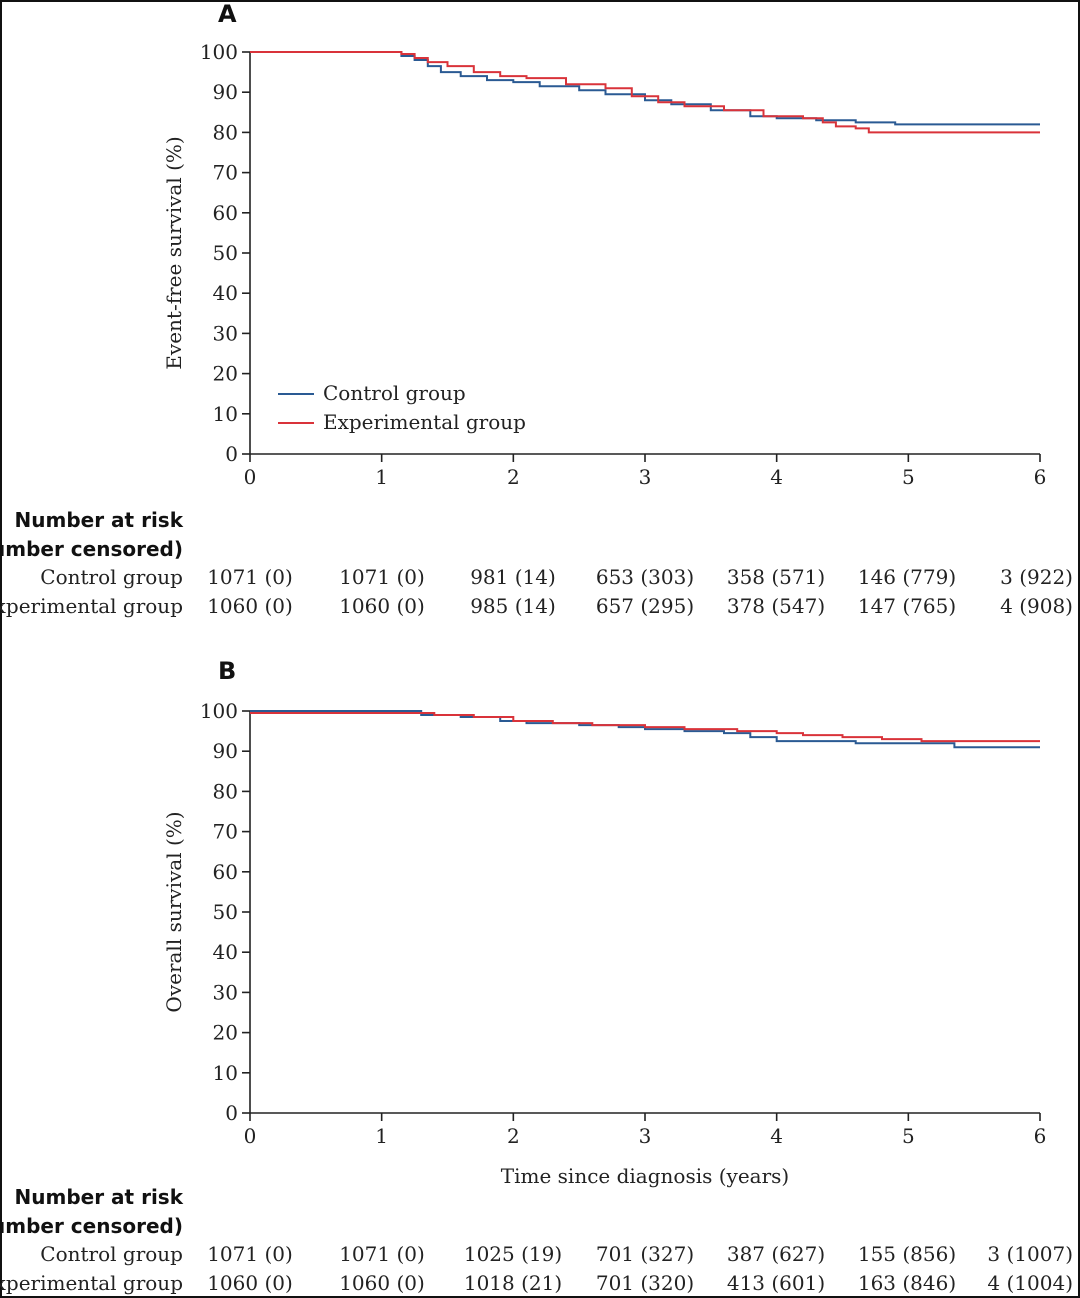 The height and width of the screenshot is (1298, 1080). What do you see at coordinates (513, 606) in the screenshot?
I see `panel-a-risk-cell: 985 (14)` at bounding box center [513, 606].